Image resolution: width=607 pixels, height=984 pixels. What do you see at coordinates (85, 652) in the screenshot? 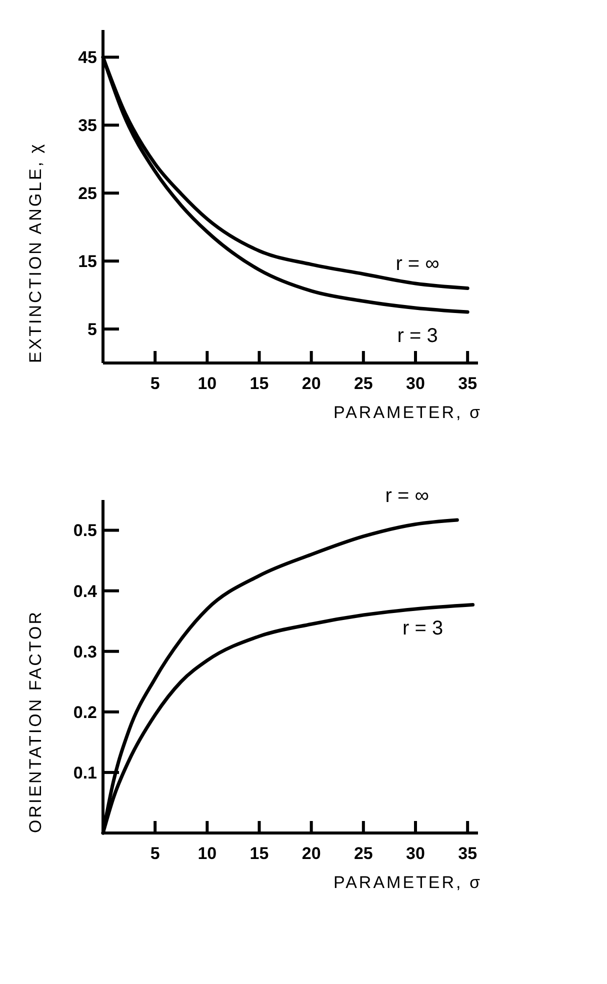
I see `y-tick-label: 0.3` at bounding box center [85, 652].